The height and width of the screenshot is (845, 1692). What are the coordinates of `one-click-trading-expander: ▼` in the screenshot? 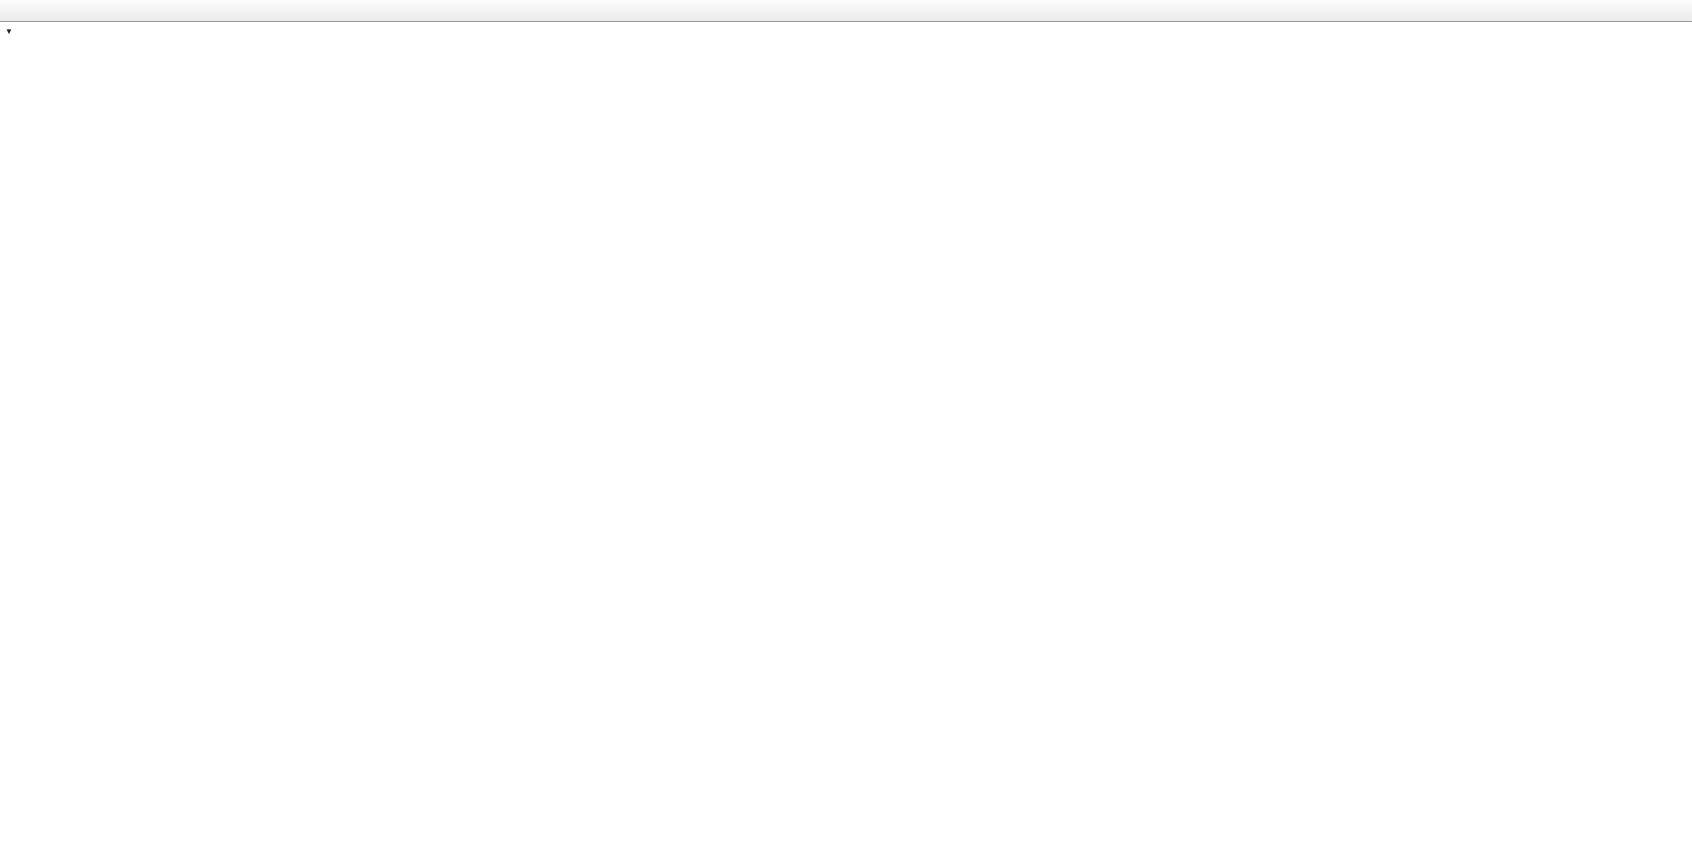 It's located at (9, 31).